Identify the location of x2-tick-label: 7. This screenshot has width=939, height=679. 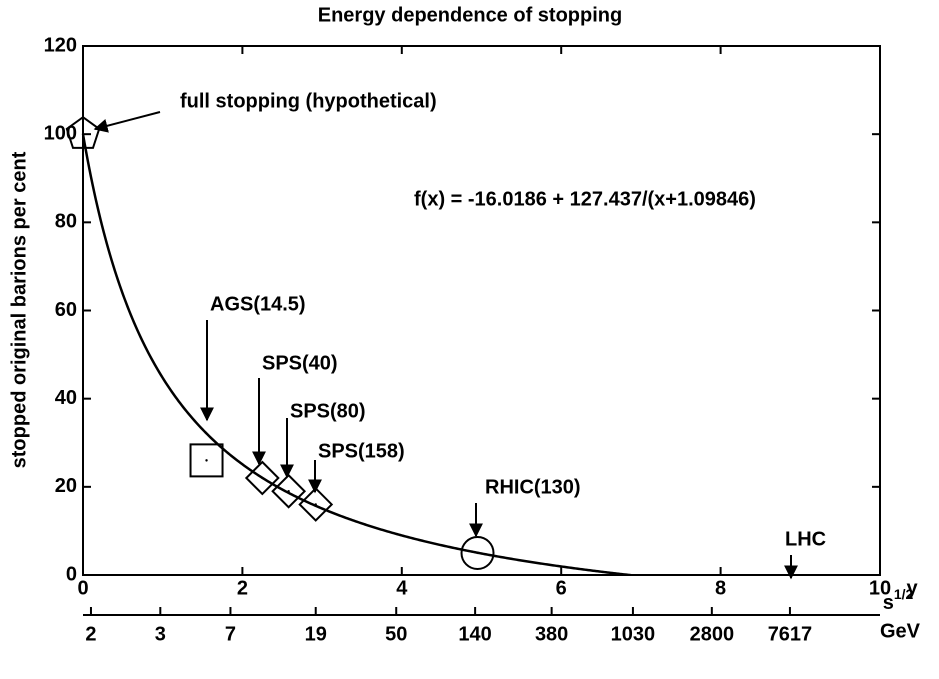
(230, 634).